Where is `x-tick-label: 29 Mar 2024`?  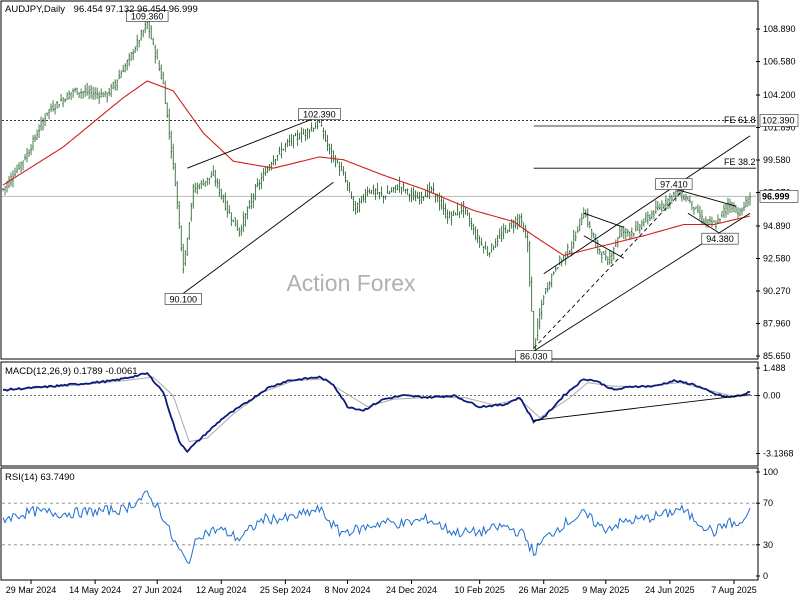 x-tick-label: 29 Mar 2024 is located at coordinates (31, 590).